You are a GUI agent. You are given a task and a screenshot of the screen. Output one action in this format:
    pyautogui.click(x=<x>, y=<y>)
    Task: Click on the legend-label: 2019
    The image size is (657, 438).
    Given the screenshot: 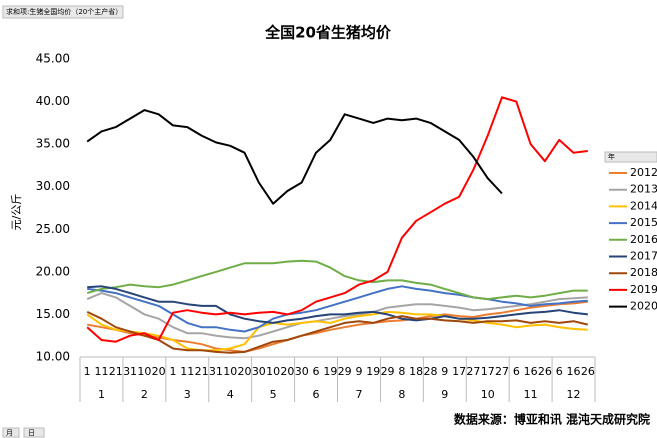 What is the action you would take?
    pyautogui.click(x=643, y=289)
    